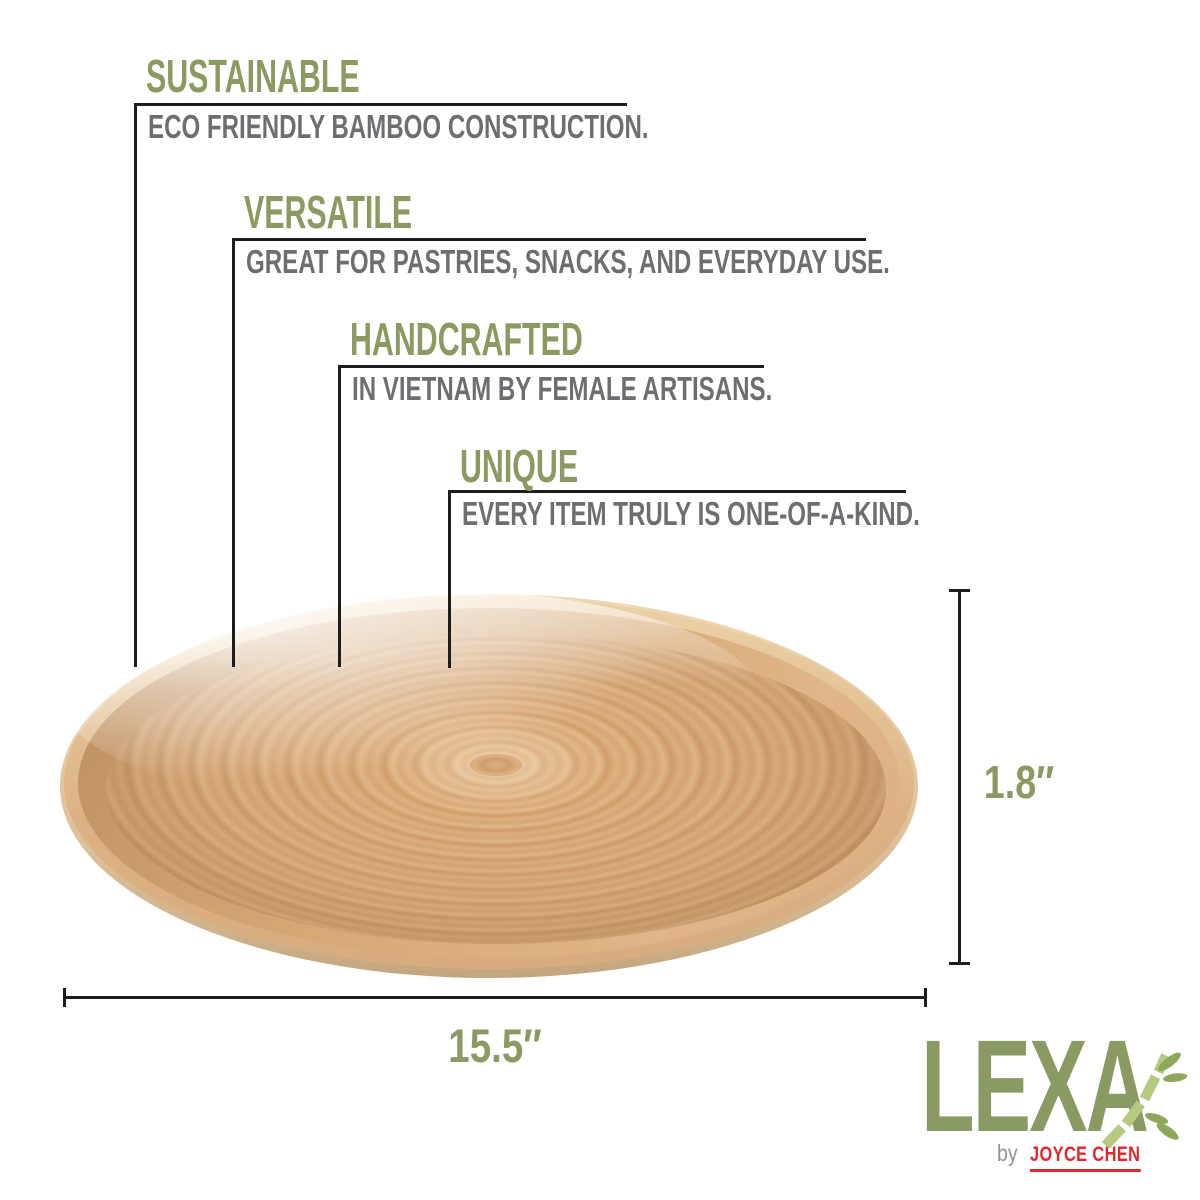 The height and width of the screenshot is (1200, 1200). I want to click on height-dimension-line, so click(959, 778).